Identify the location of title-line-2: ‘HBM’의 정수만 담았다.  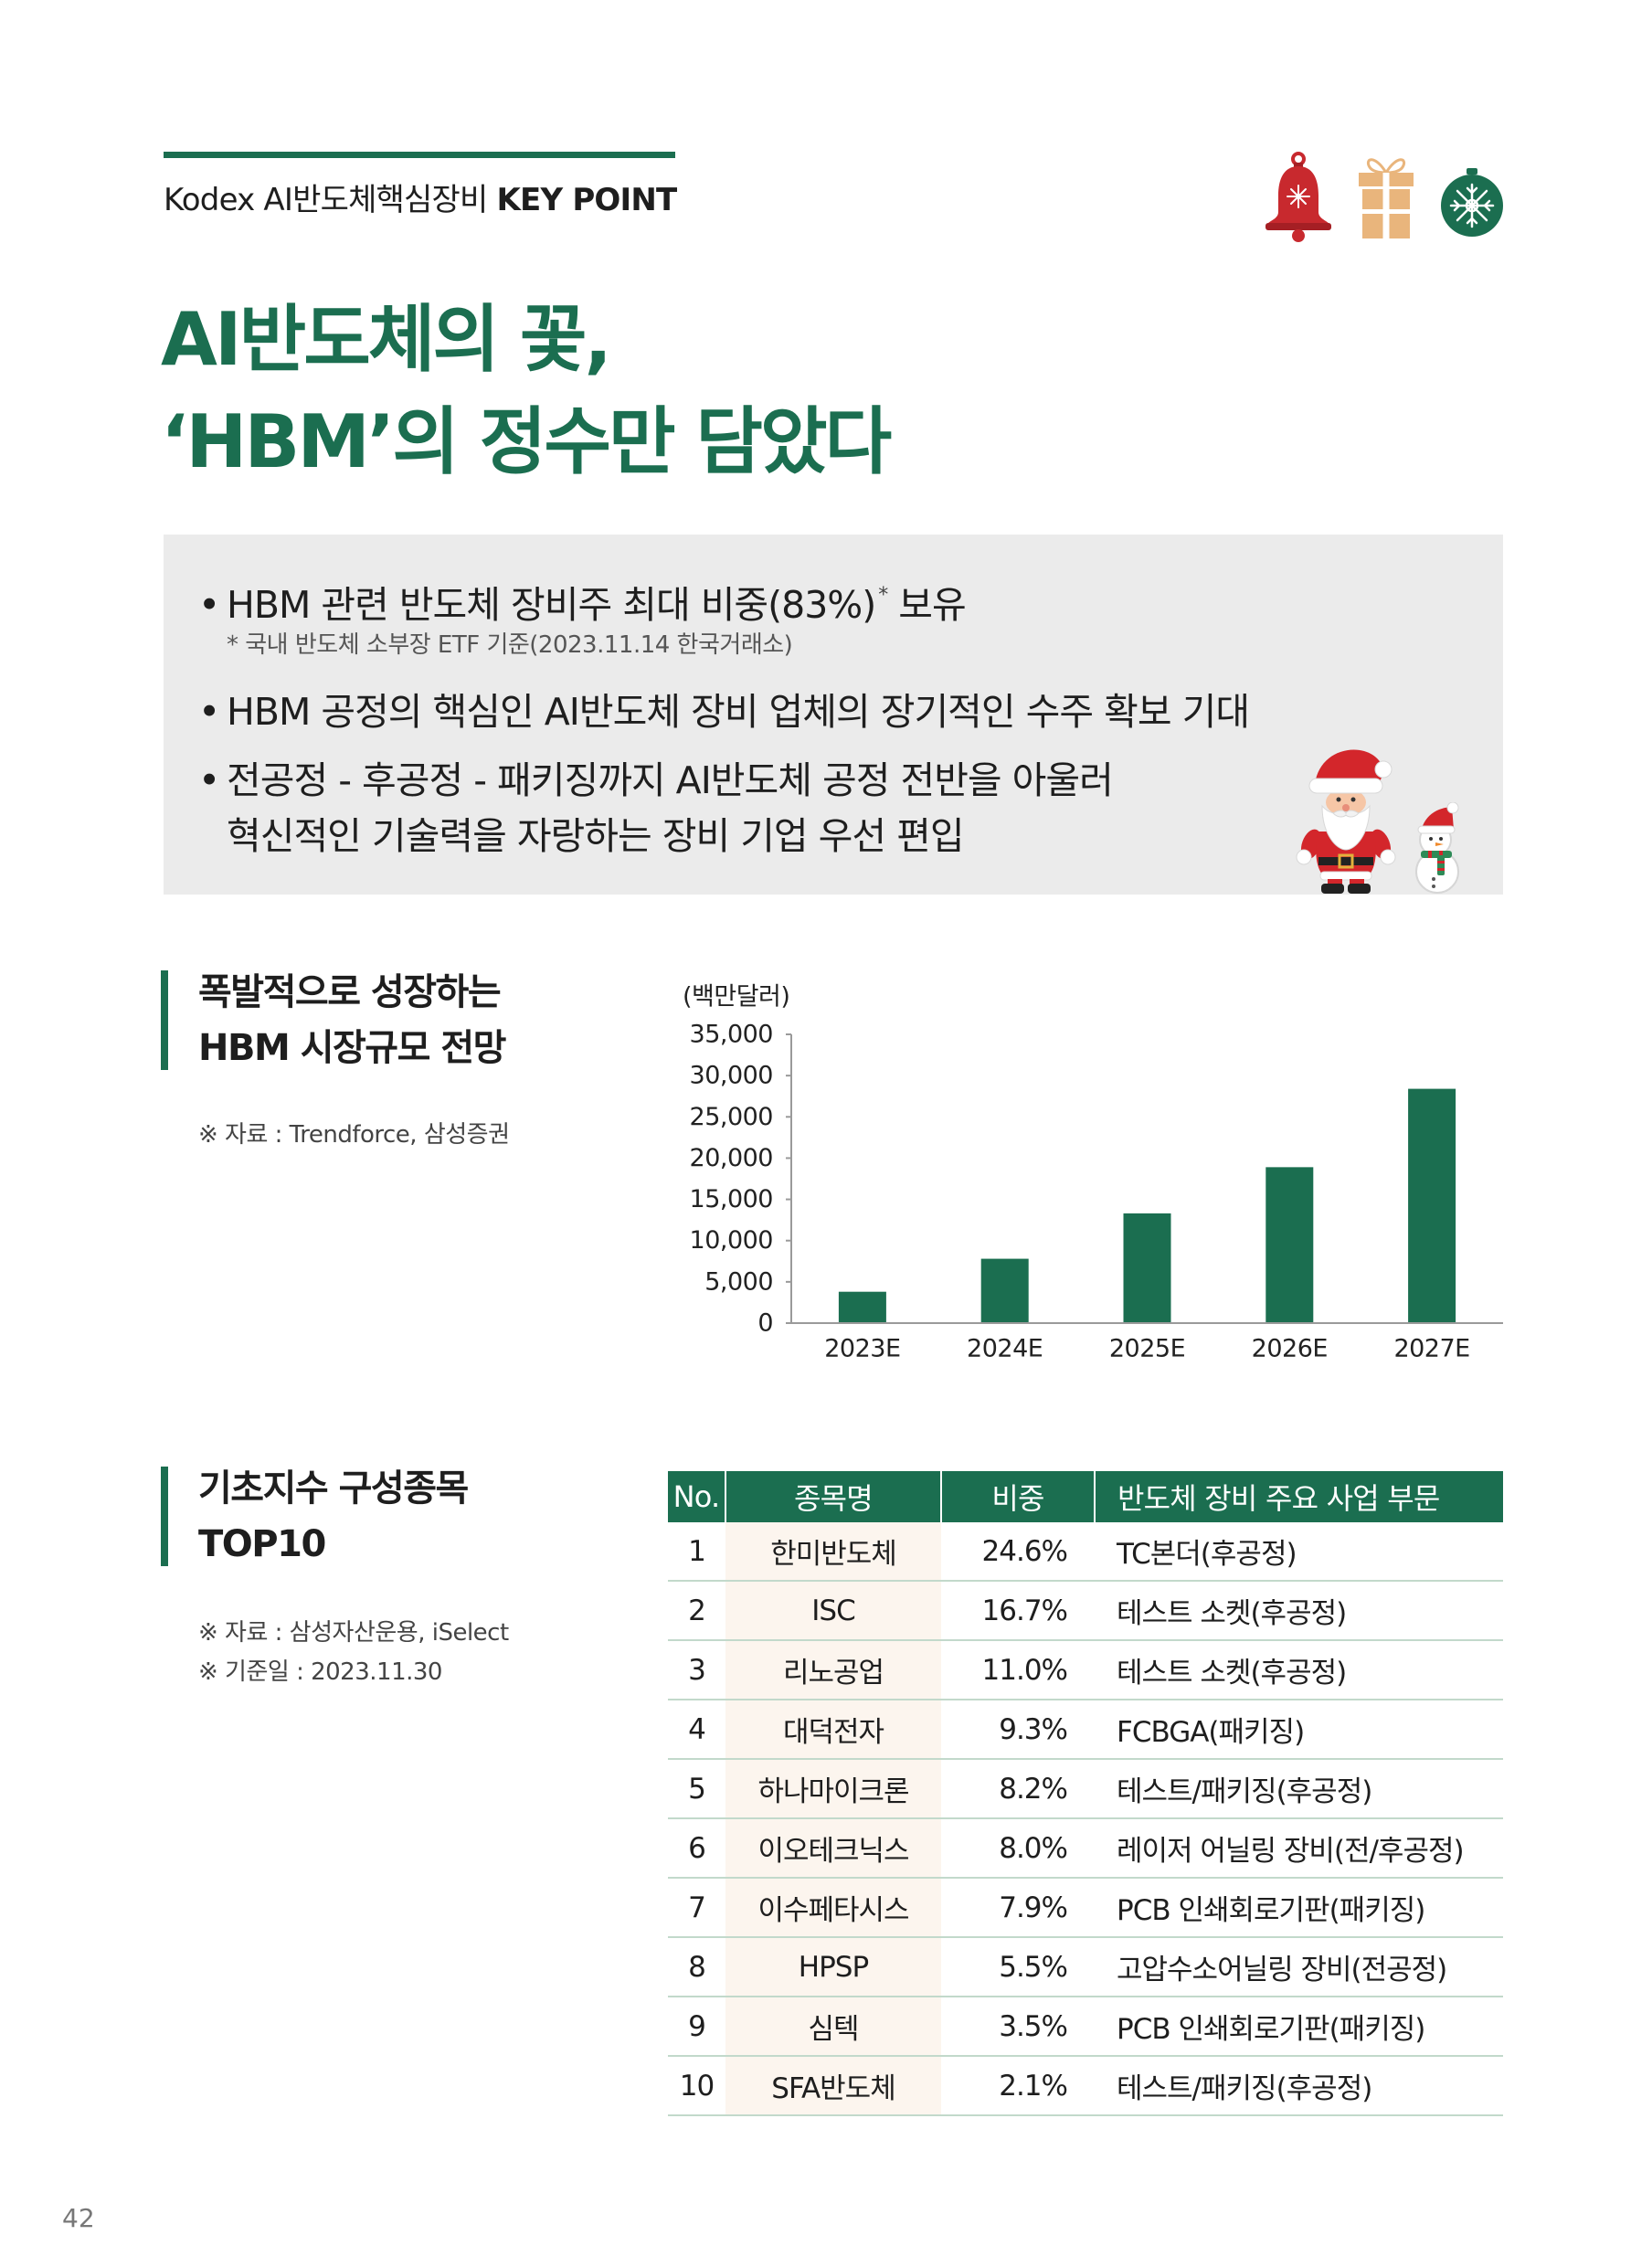
(527, 442).